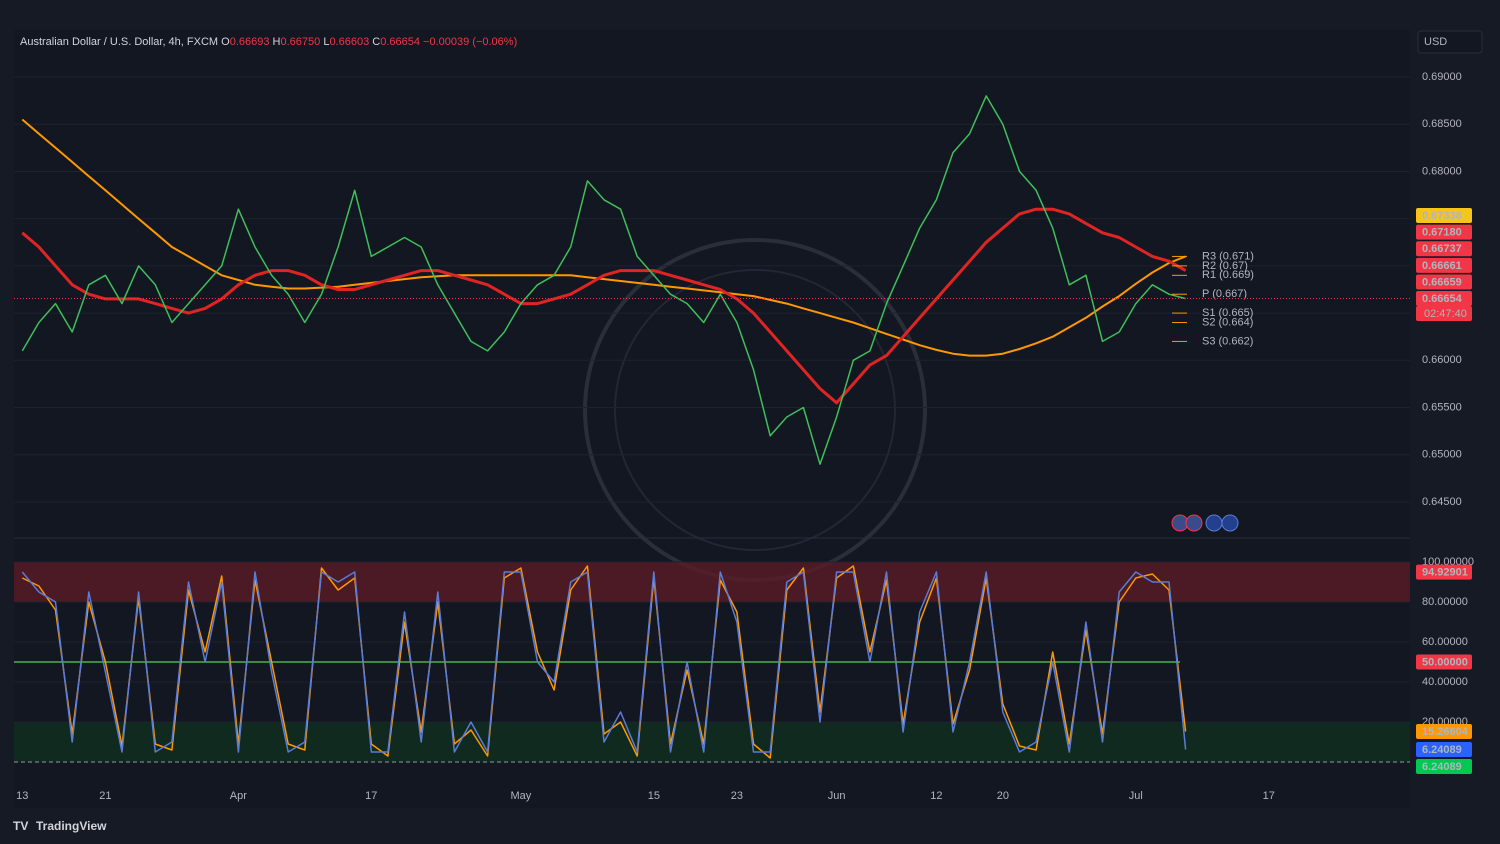 Image resolution: width=1500 pixels, height=844 pixels. I want to click on pivot-label: R3 (0.671), so click(1228, 256).